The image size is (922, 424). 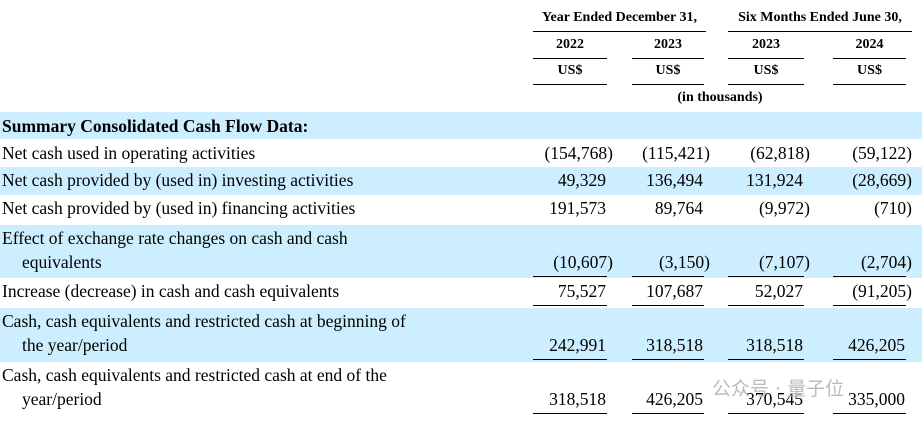 I want to click on row-value: 370,545, so click(x=774, y=399).